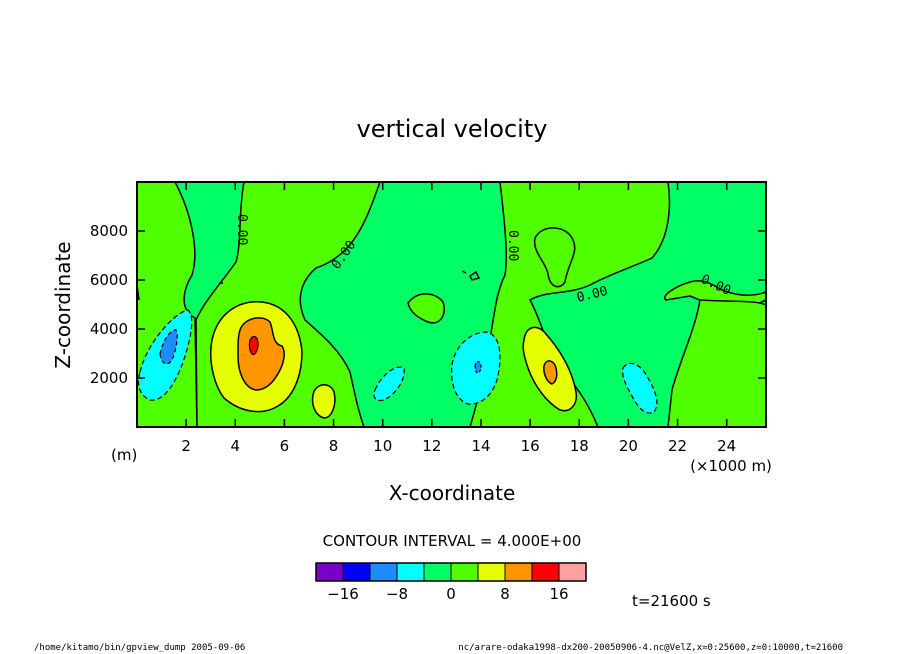 The width and height of the screenshot is (904, 654). What do you see at coordinates (530, 446) in the screenshot?
I see `x-tick-label: 16` at bounding box center [530, 446].